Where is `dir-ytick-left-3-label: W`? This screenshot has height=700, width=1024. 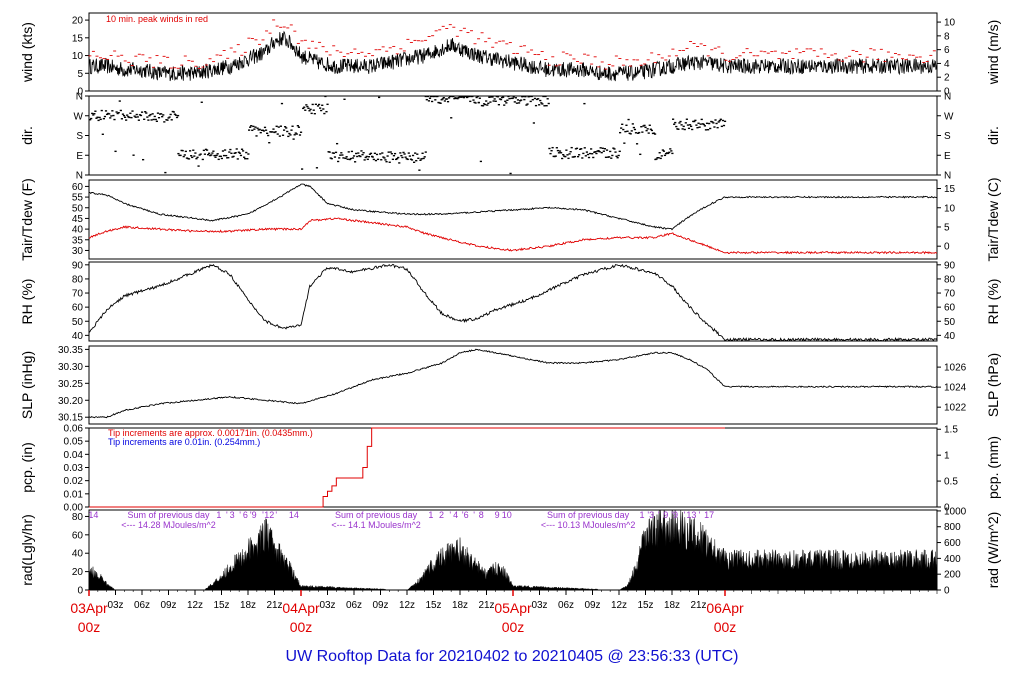 dir-ytick-left-3-label: W is located at coordinates (79, 116).